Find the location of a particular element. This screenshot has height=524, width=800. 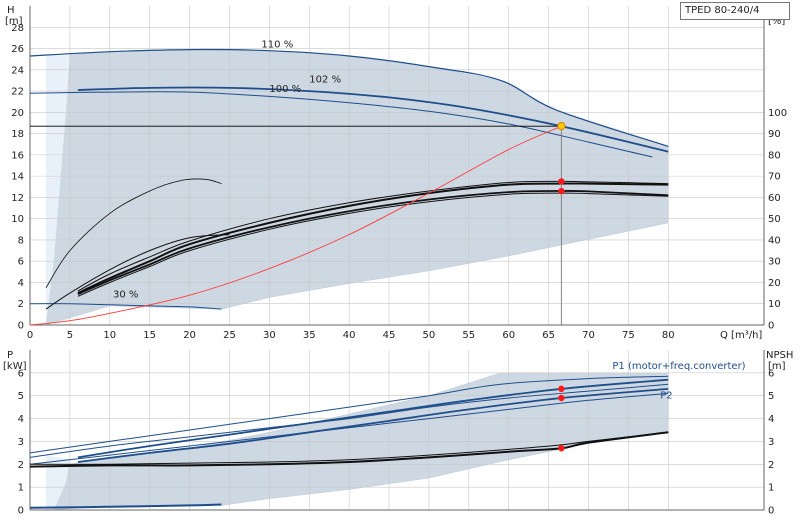

tick-label-q: 70 is located at coordinates (588, 335).